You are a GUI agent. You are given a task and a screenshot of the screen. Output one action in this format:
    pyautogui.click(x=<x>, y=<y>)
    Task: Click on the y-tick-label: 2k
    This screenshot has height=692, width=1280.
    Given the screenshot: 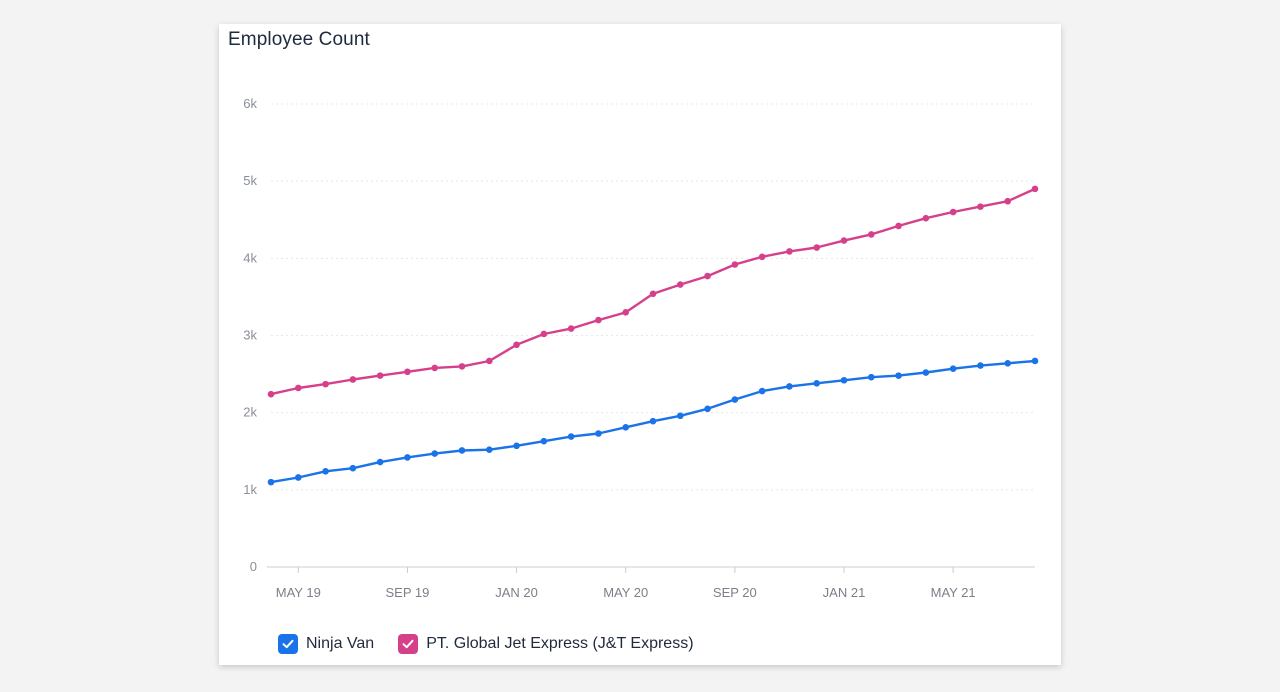 What is the action you would take?
    pyautogui.click(x=250, y=412)
    